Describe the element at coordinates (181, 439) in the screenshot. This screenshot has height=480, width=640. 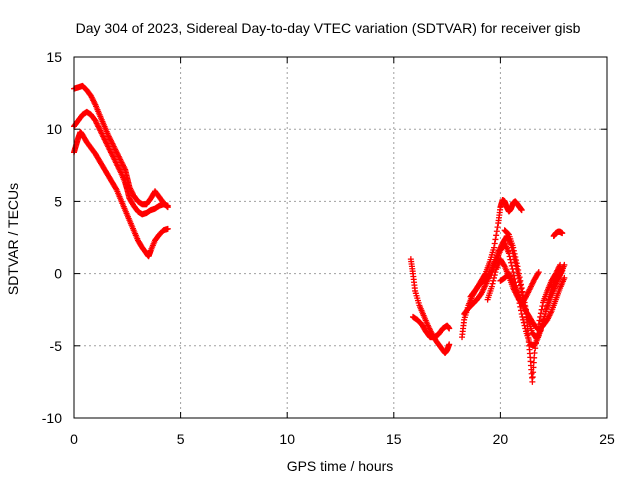
I see `x-tick-label: 5` at that location.